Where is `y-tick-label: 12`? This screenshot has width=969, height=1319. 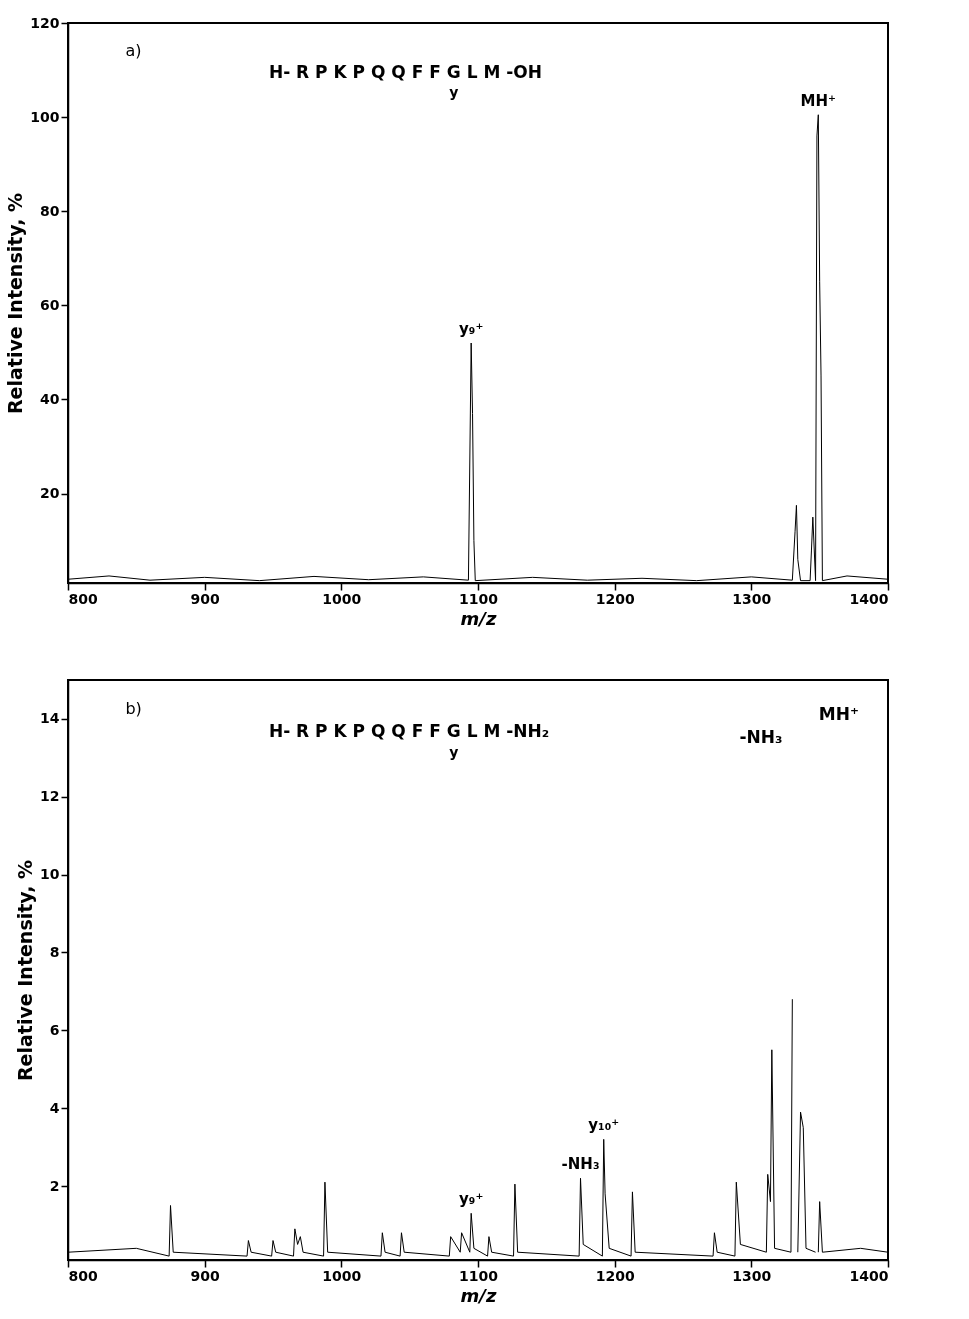 y-tick-label: 12 is located at coordinates (50, 796).